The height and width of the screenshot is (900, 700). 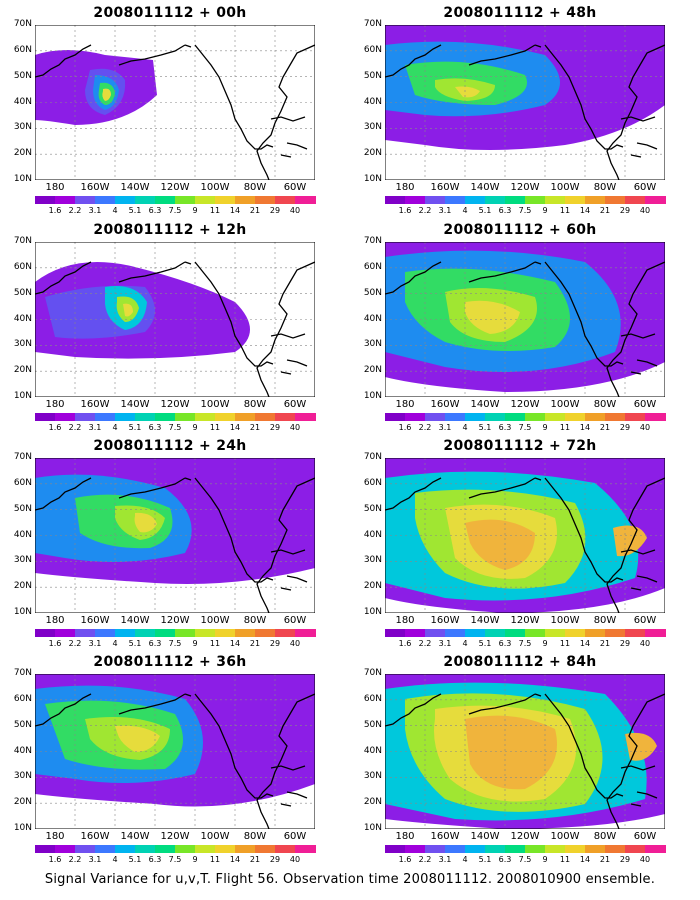 What do you see at coordinates (175, 427) in the screenshot?
I see `colorbar-label: 7.5` at bounding box center [175, 427].